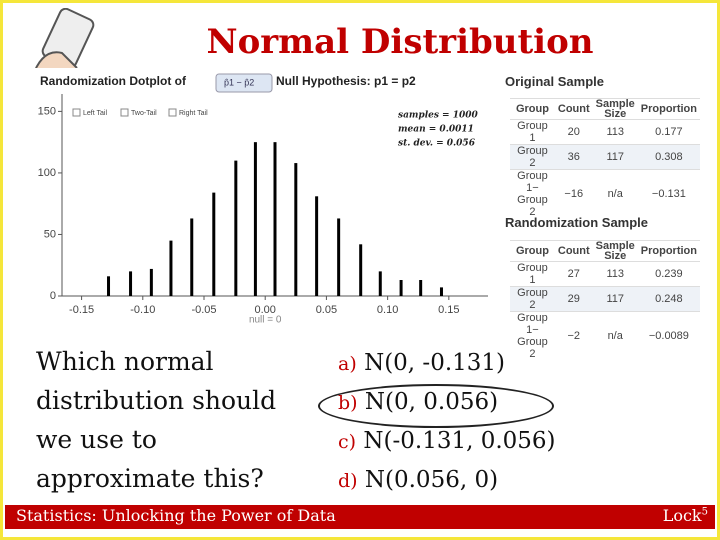  What do you see at coordinates (113, 81) in the screenshot?
I see `dotplot-heading: Randomization Dotplot of` at bounding box center [113, 81].